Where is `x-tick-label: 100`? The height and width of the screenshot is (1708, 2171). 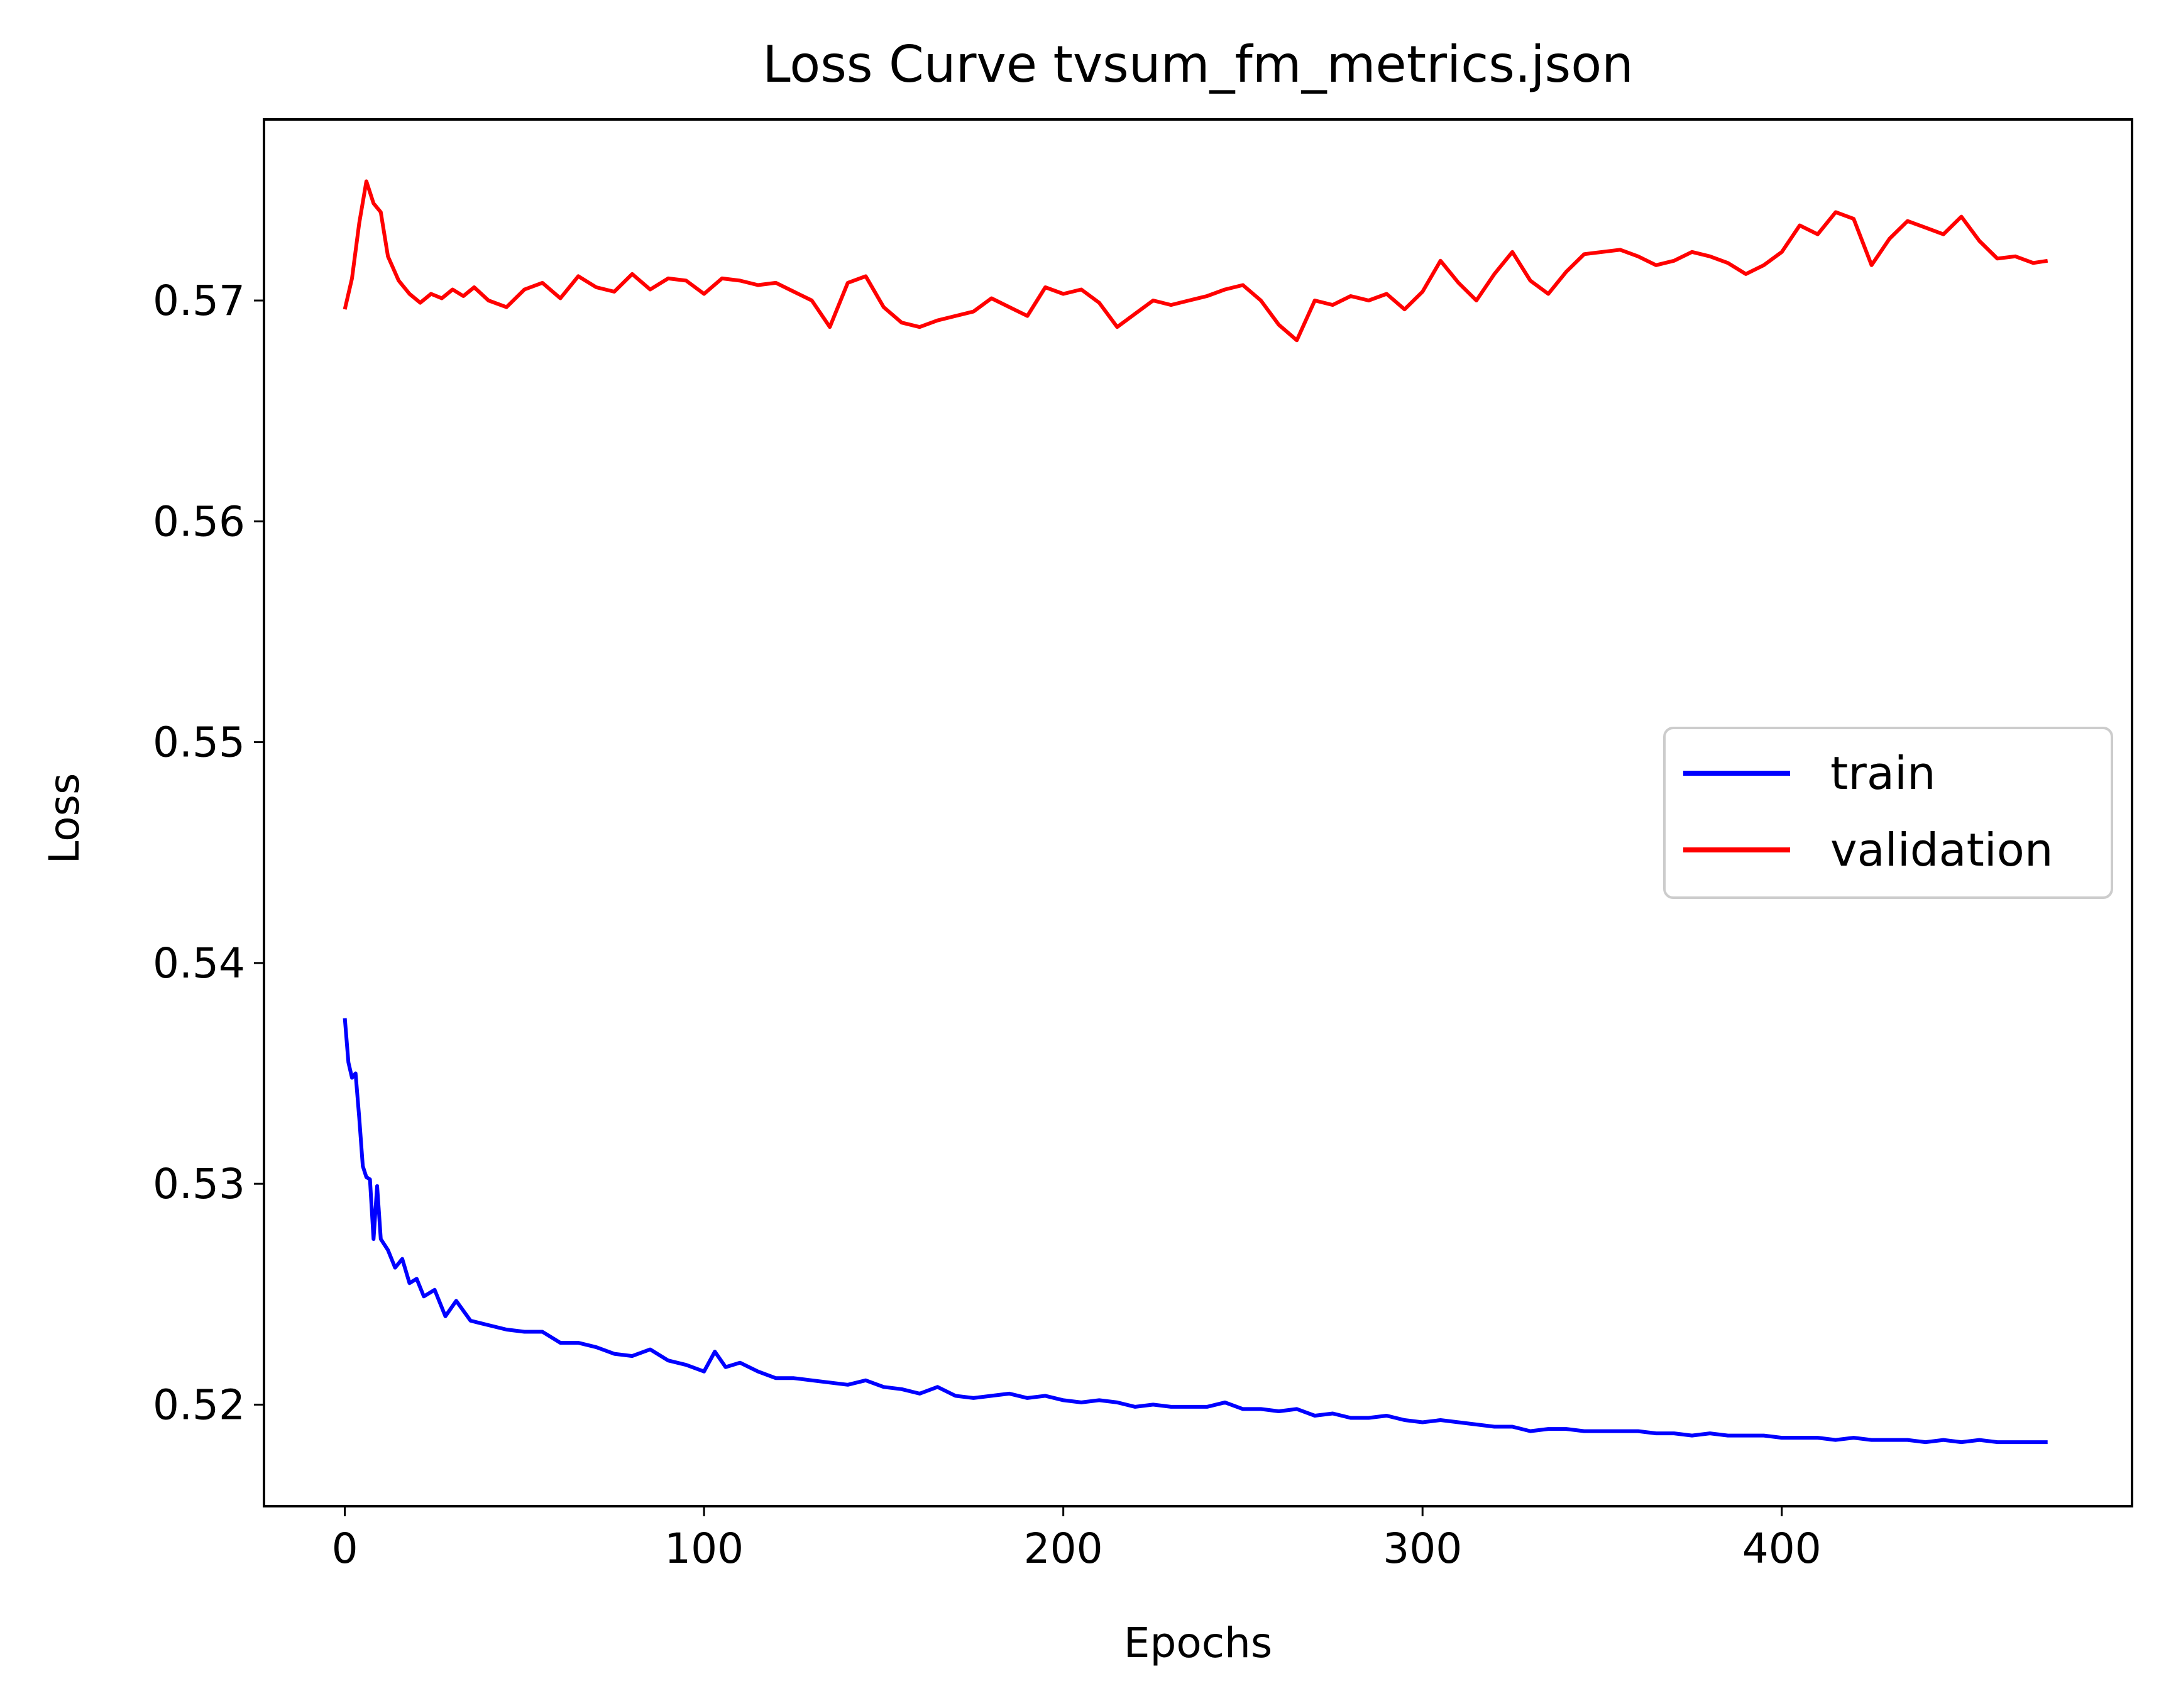
x-tick-label: 100 is located at coordinates (704, 1548).